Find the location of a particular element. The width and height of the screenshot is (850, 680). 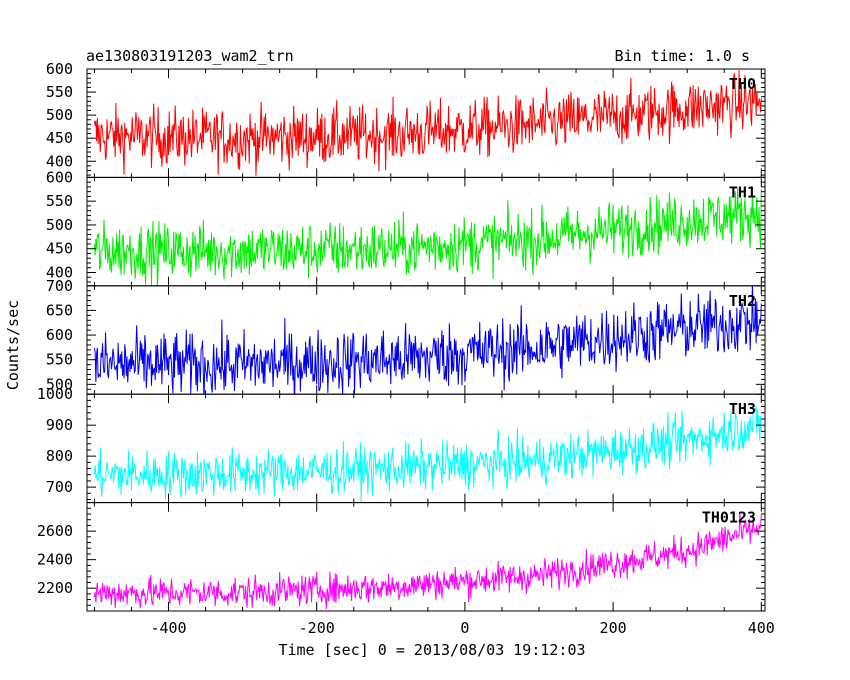

panel-label-th1: TH1 is located at coordinates (742, 192).